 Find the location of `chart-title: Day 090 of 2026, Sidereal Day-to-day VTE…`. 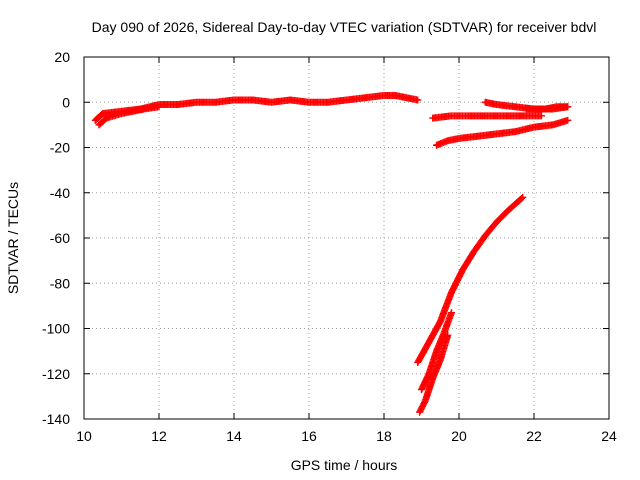

chart-title: Day 090 of 2026, Sidereal Day-to-day VTE… is located at coordinates (344, 27).